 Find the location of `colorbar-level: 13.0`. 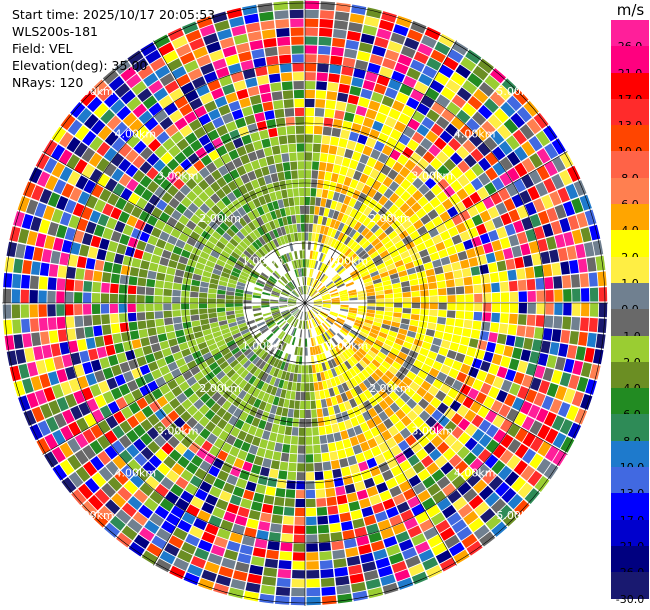

colorbar-level: 13.0 is located at coordinates (630, 115).